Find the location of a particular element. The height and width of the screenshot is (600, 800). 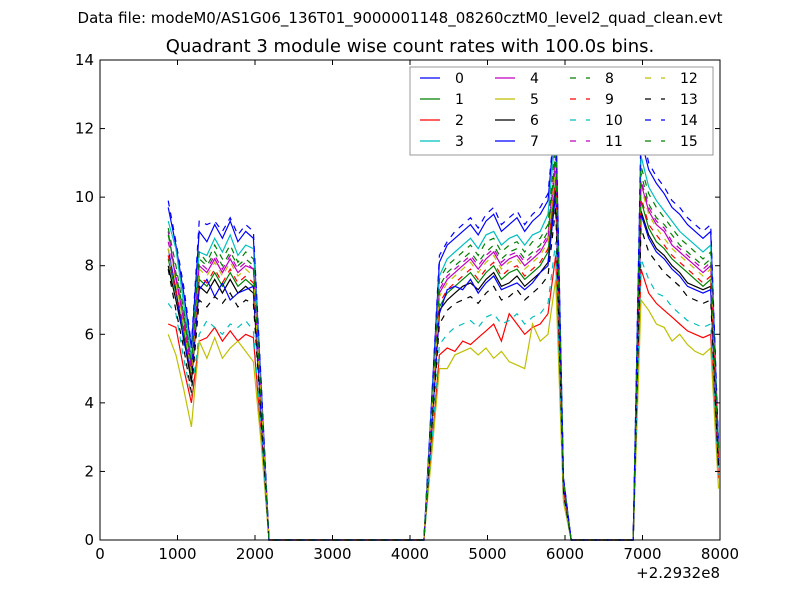

y-tick-label: 14 is located at coordinates (84, 60).